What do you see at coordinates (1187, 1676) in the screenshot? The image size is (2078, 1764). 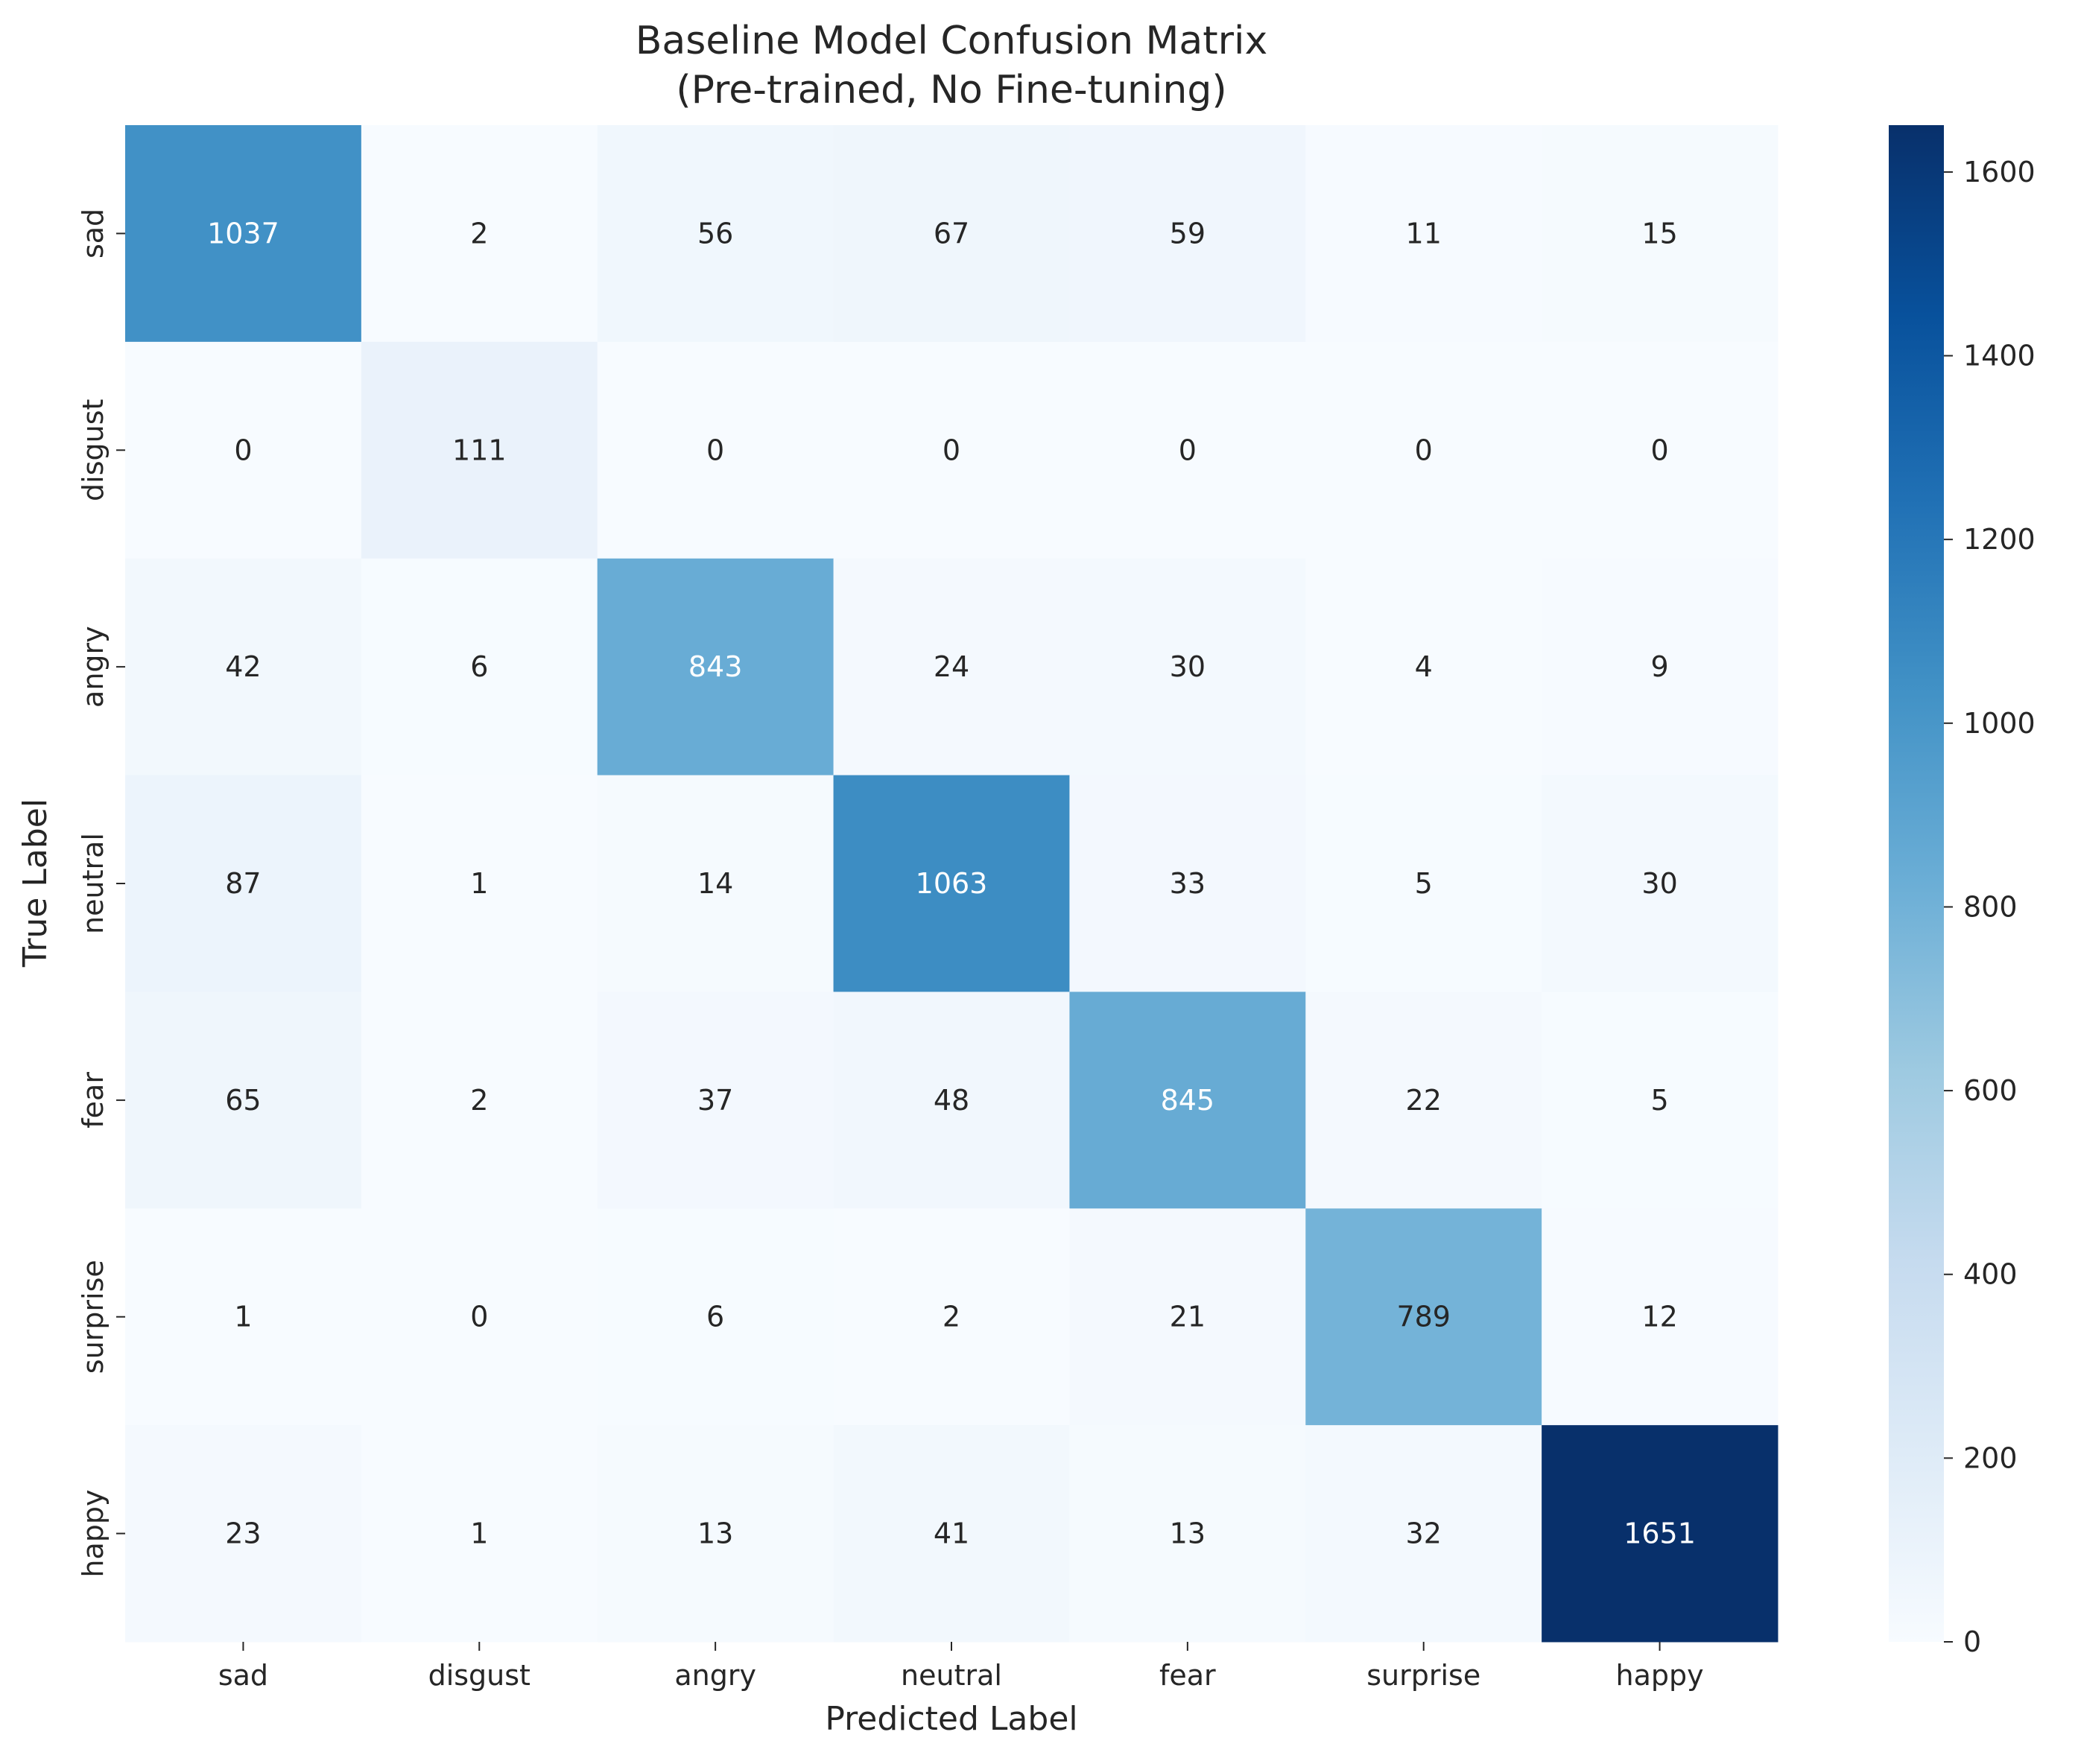 I see `x-tick-label: fear` at bounding box center [1187, 1676].